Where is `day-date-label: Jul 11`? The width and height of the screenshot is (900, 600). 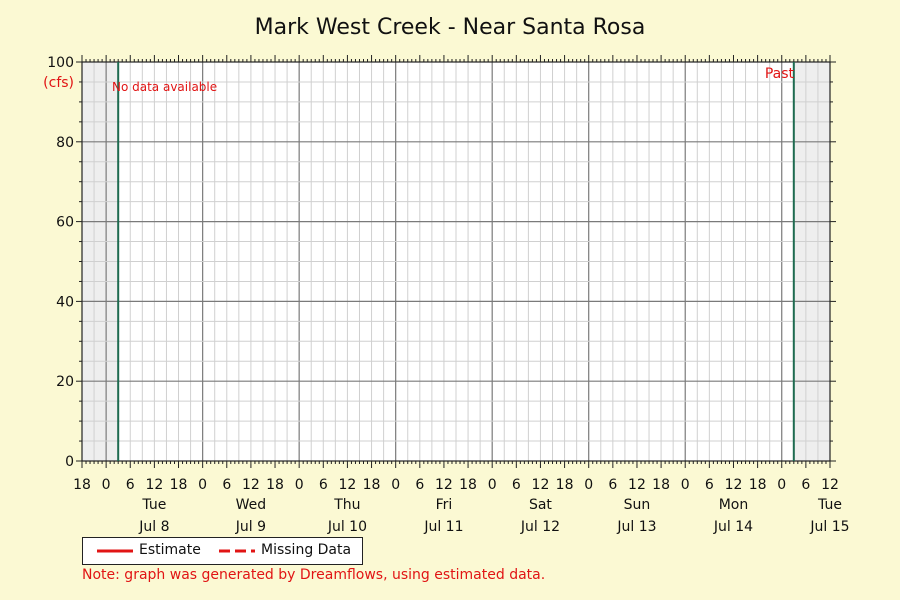
day-date-label: Jul 11 is located at coordinates (443, 527).